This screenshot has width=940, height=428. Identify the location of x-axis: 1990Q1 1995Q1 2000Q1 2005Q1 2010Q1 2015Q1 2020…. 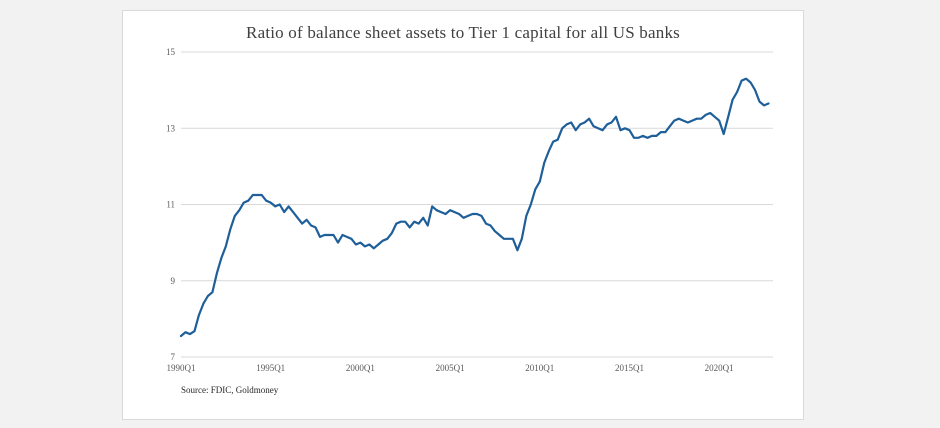
(470, 364).